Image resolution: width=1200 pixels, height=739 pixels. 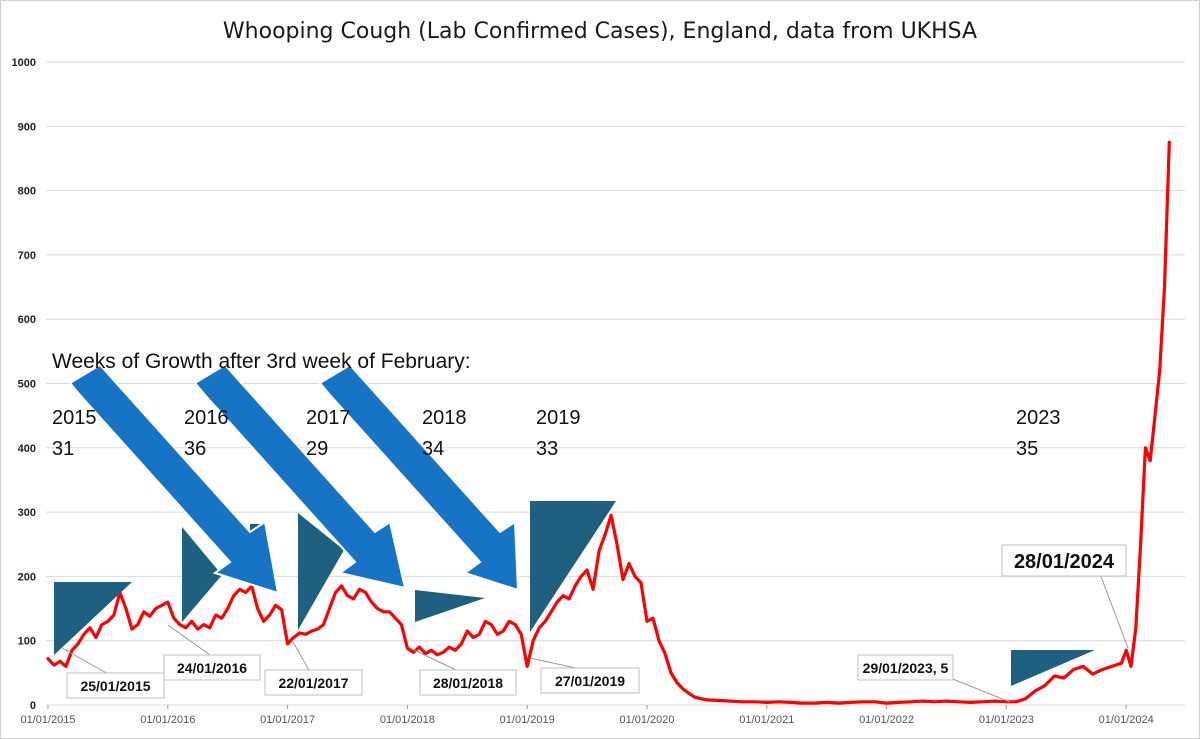 I want to click on year-label: 2019, so click(x=558, y=418).